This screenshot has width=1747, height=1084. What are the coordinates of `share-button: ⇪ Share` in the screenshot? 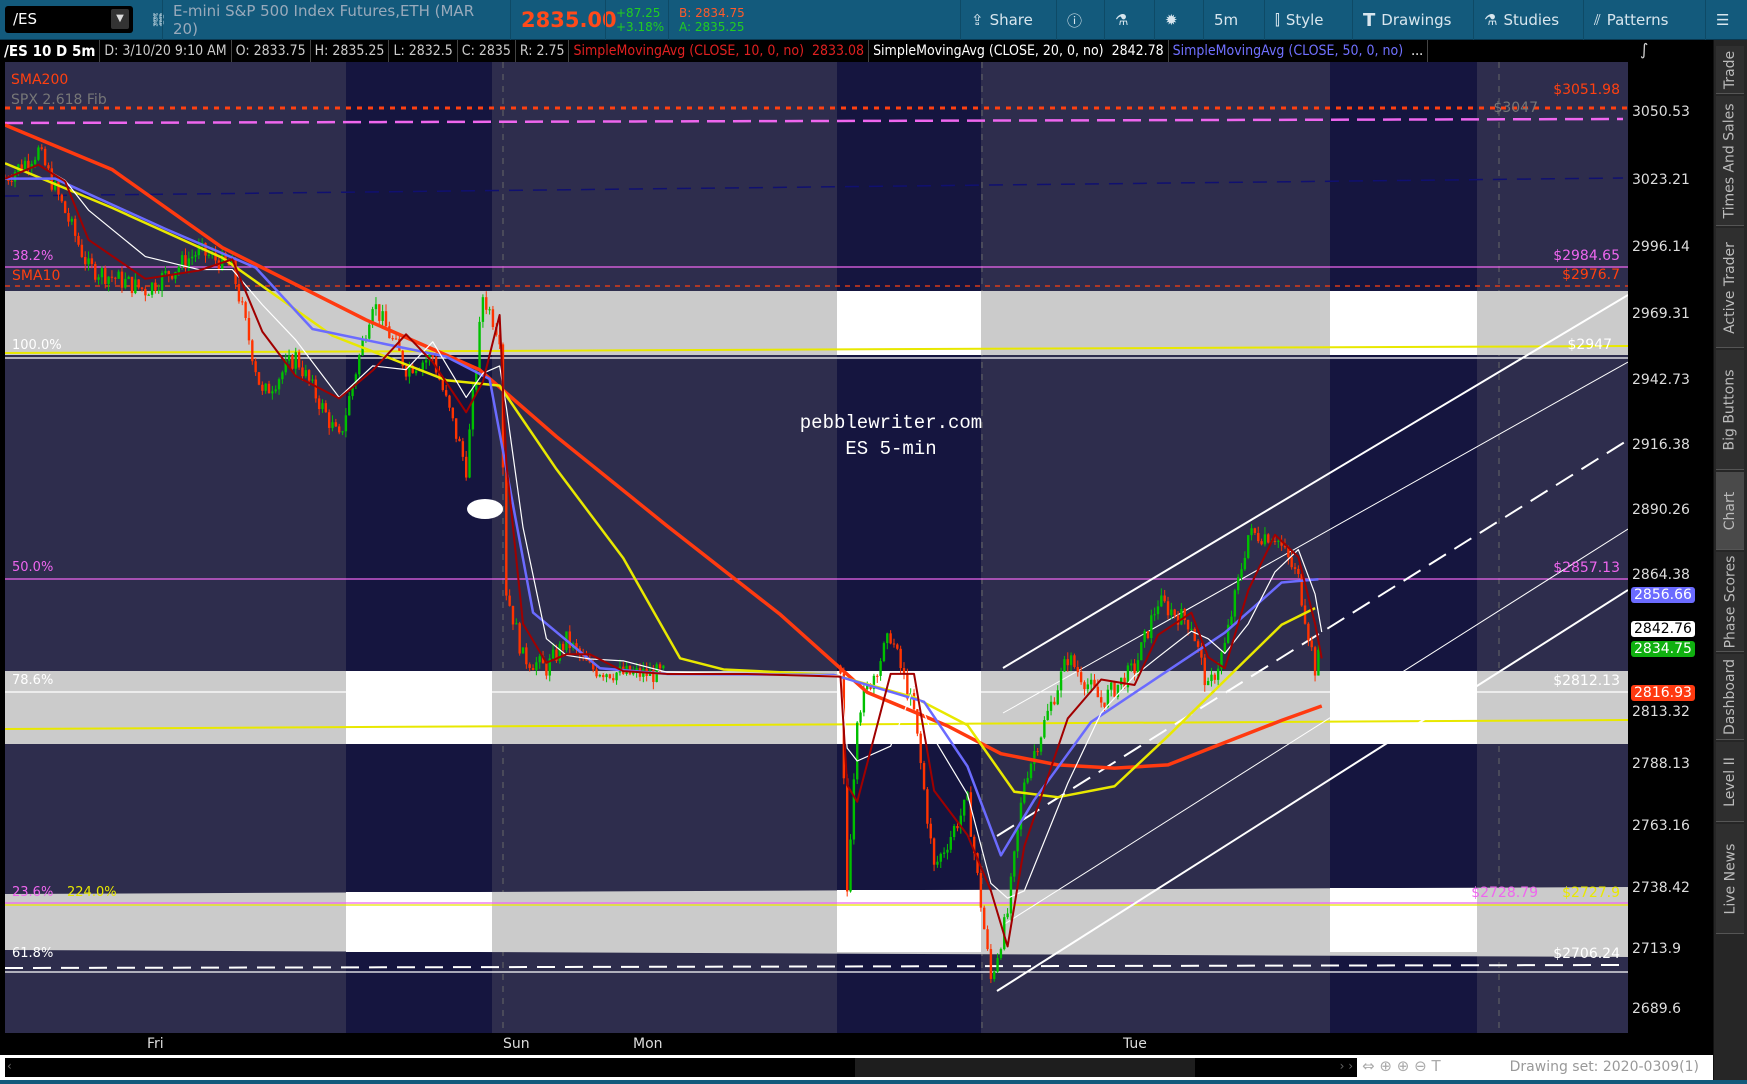 It's located at (1001, 20).